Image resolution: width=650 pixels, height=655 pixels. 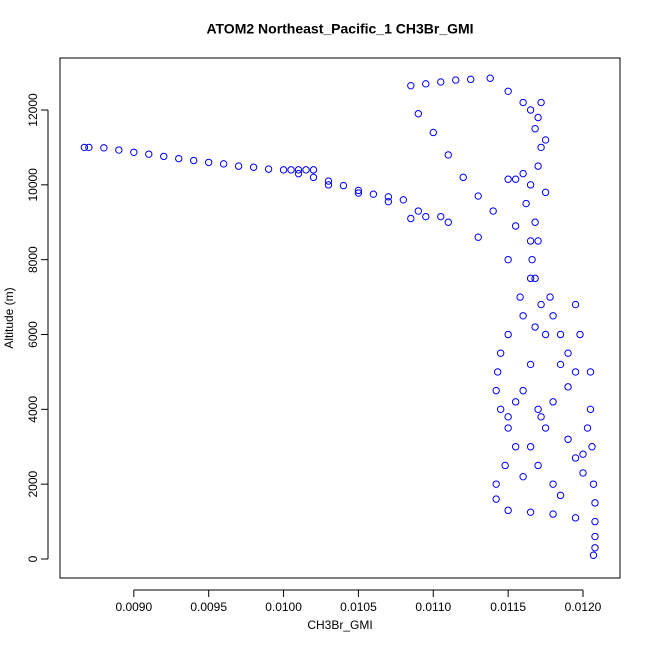 What do you see at coordinates (283, 607) in the screenshot?
I see `x-tick-label: 0.0100` at bounding box center [283, 607].